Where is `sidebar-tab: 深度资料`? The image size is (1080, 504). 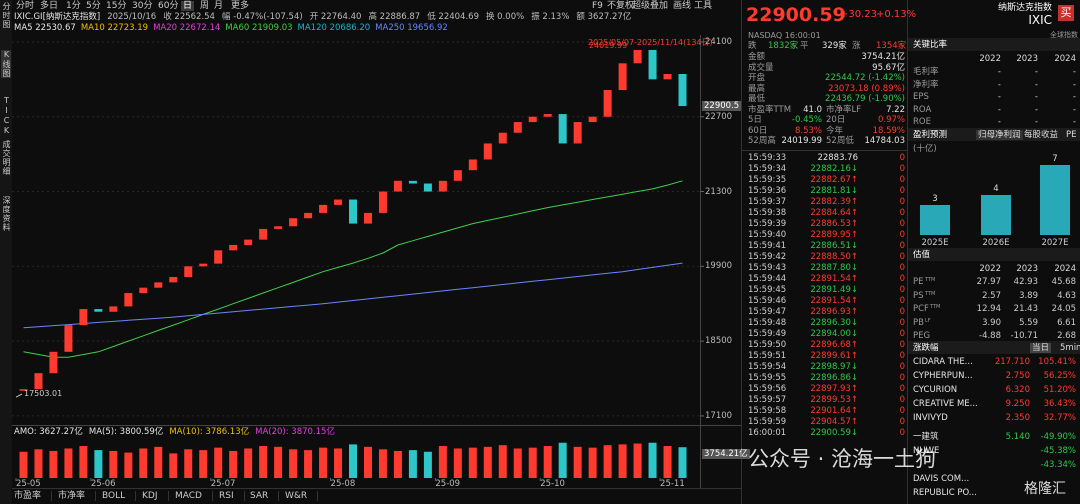
sidebar-tab: 深度资料 is located at coordinates (6, 214).